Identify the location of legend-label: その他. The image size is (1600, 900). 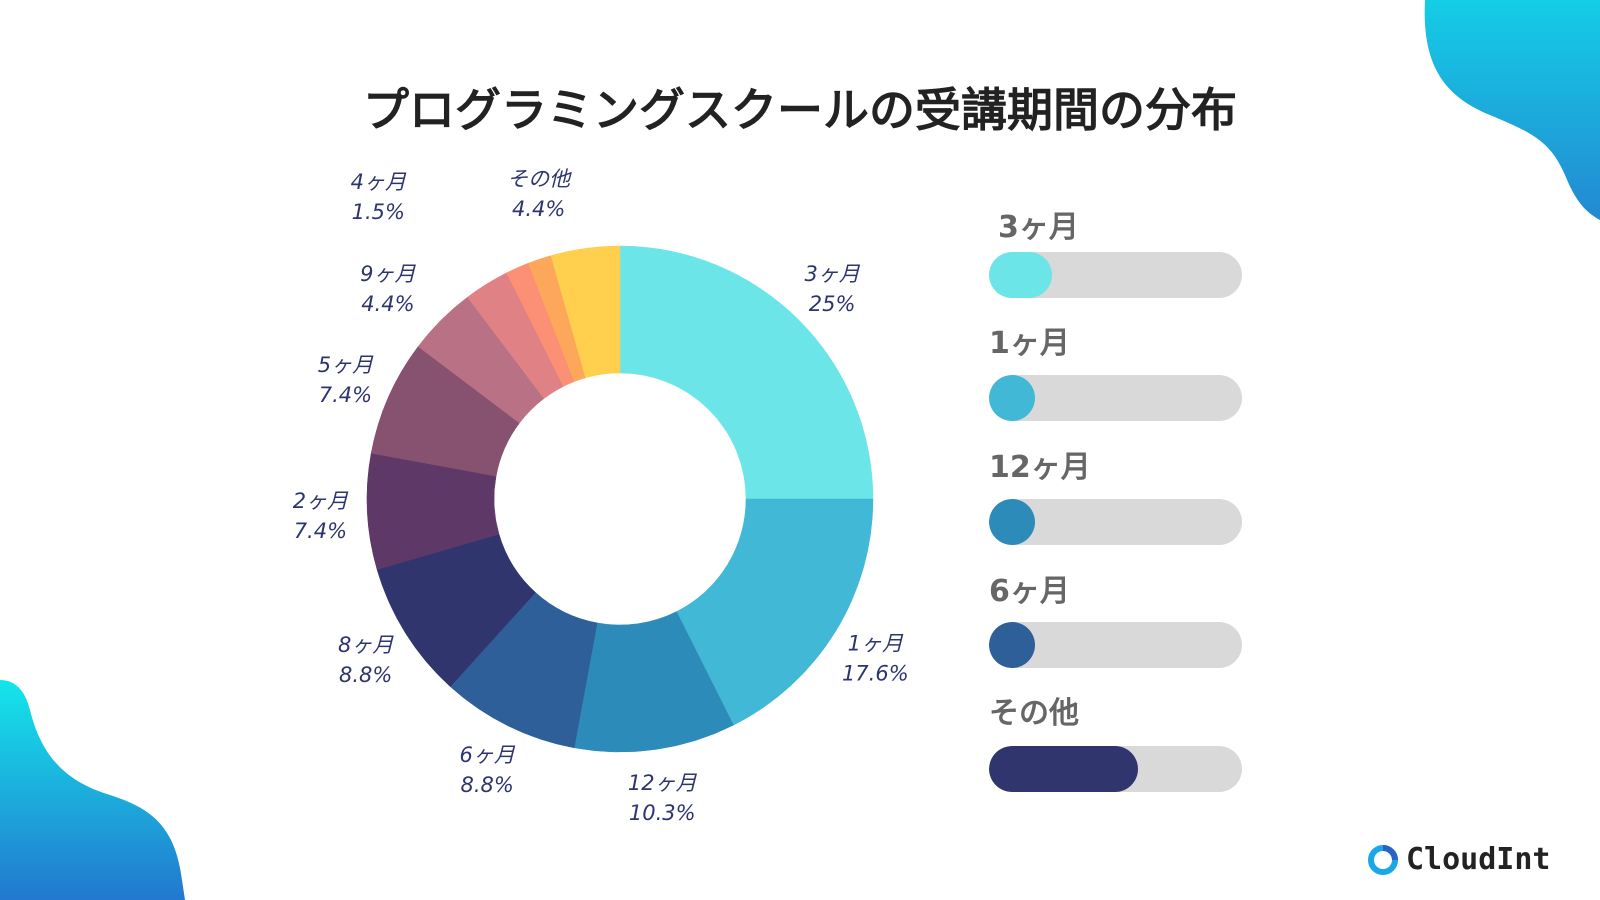
(1034, 713).